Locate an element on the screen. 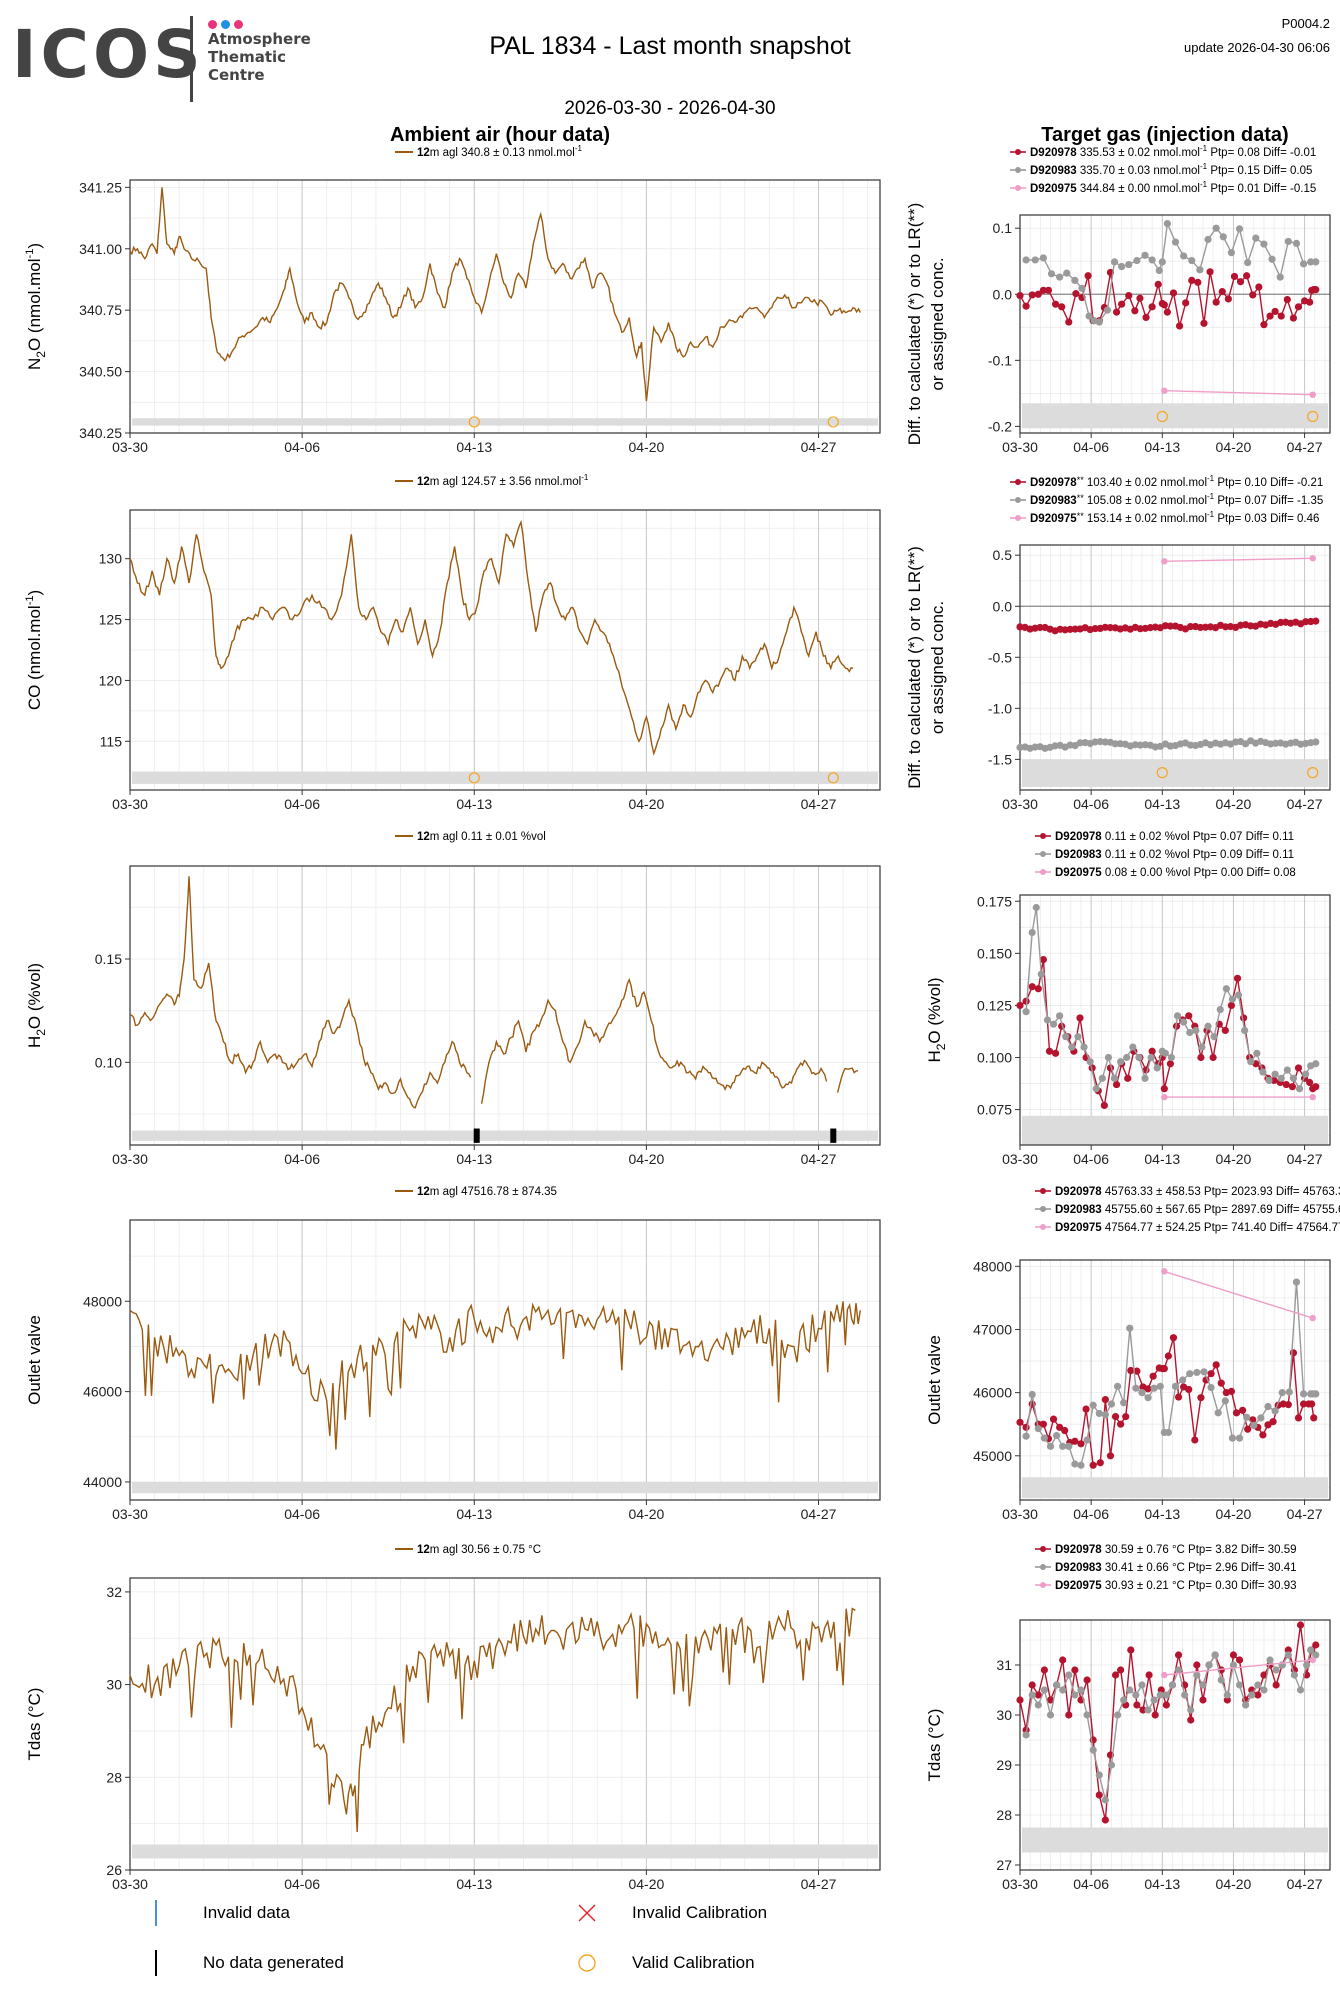  y-tick-label: 48000 is located at coordinates (102, 1301).